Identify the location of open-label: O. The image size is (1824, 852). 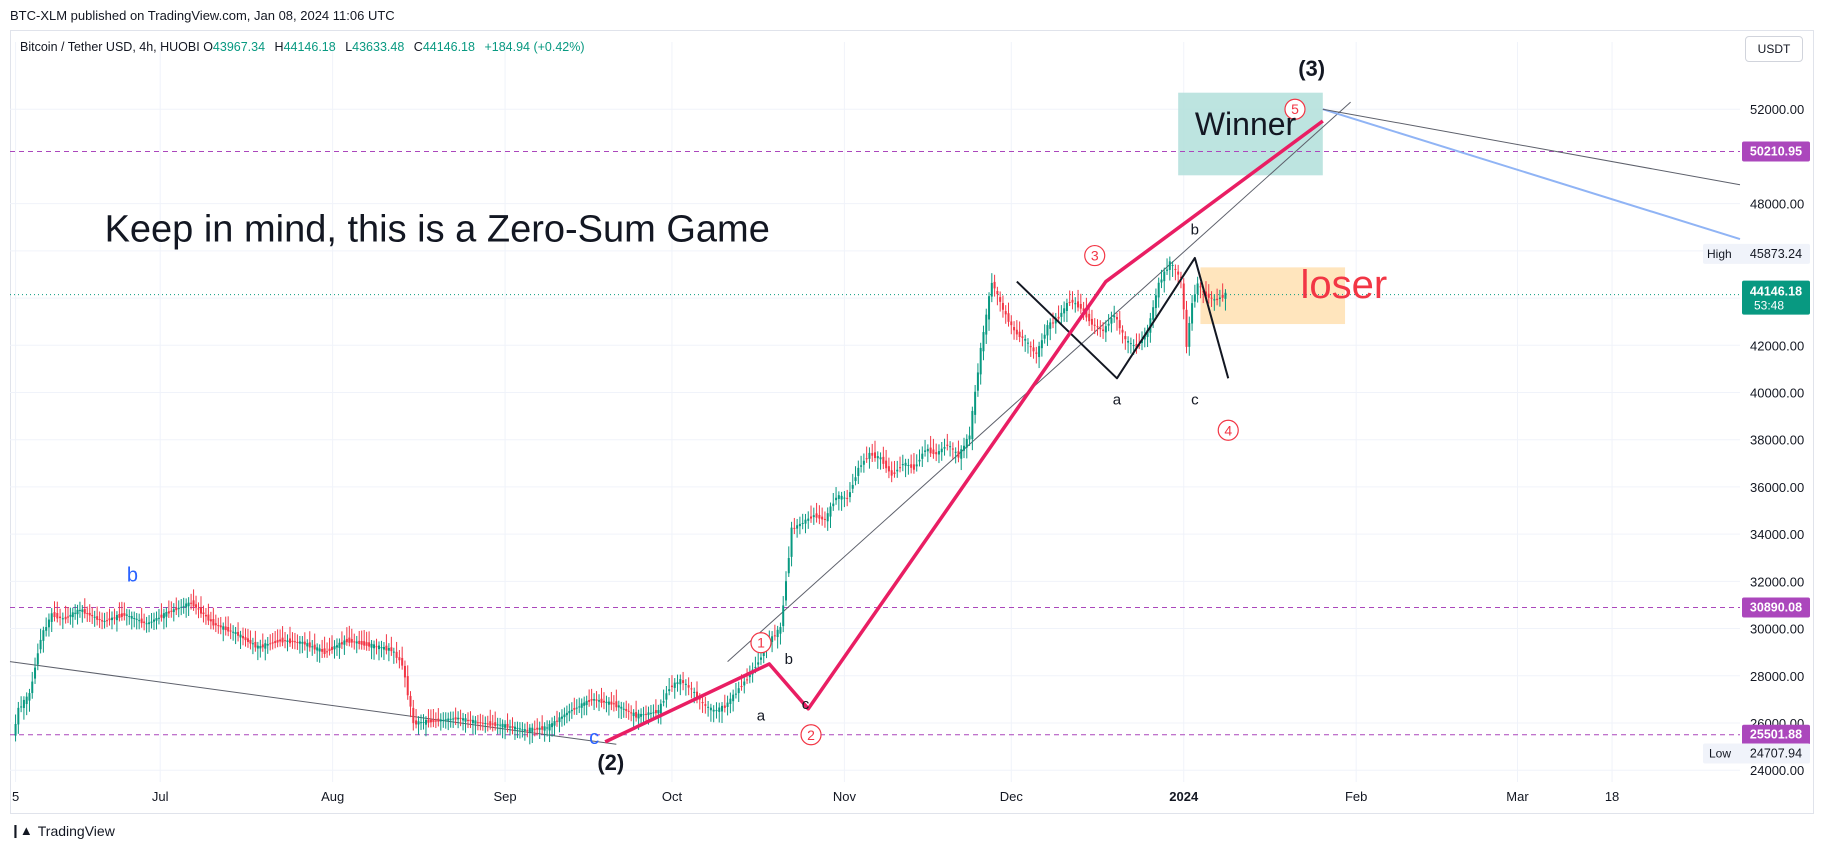
(208, 47).